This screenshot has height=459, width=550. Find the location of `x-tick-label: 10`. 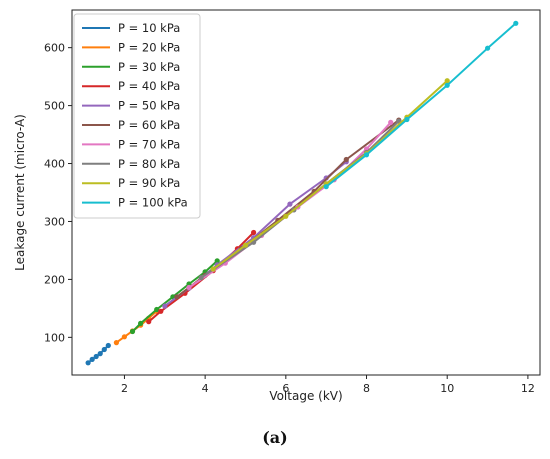

x-tick-label: 10 is located at coordinates (447, 388).